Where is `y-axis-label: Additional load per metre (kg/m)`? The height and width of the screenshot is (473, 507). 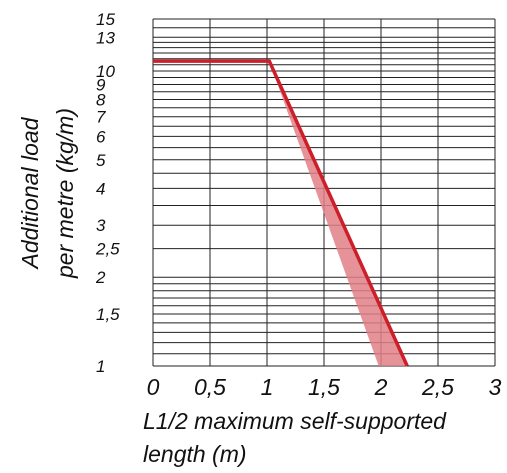
y-axis-label: Additional load per metre (kg/m) is located at coordinates (47, 193).